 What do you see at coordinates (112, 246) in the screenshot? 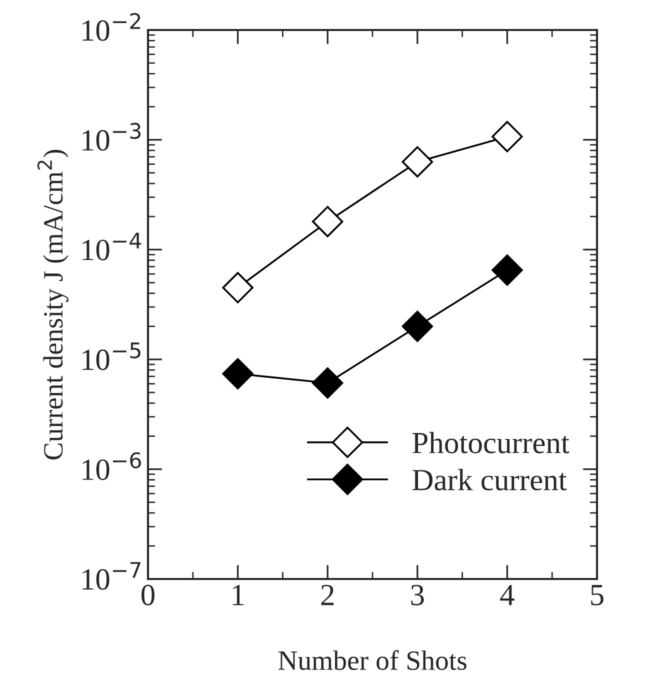
I see `y-tick-label: 10$^{−4}$` at bounding box center [112, 246].